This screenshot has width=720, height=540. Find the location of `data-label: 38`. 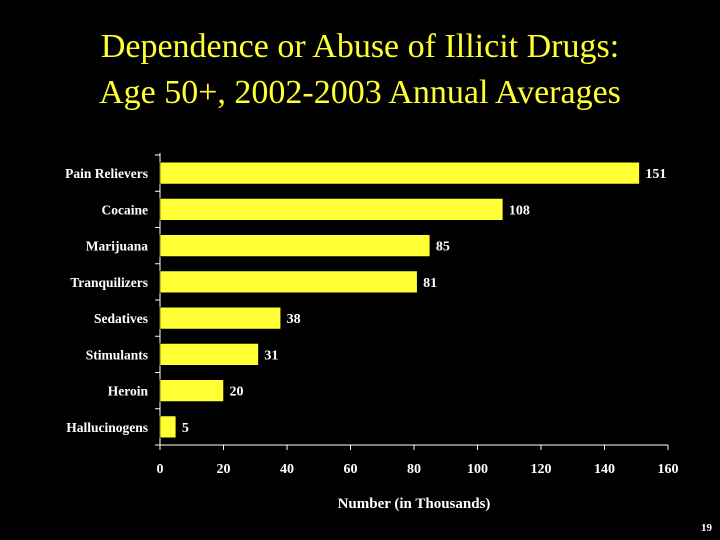

data-label: 38 is located at coordinates (294, 319).